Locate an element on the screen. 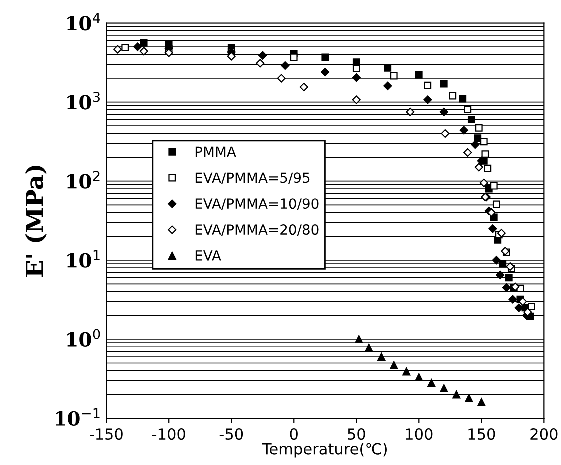  x-tick-label: -50 is located at coordinates (232, 434).